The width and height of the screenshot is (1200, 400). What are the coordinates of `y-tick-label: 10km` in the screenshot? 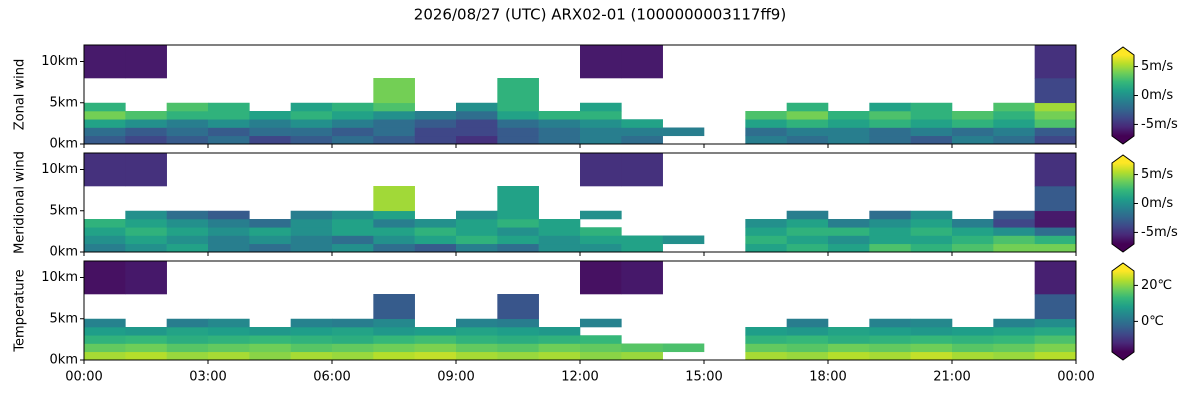 It's located at (59, 61).